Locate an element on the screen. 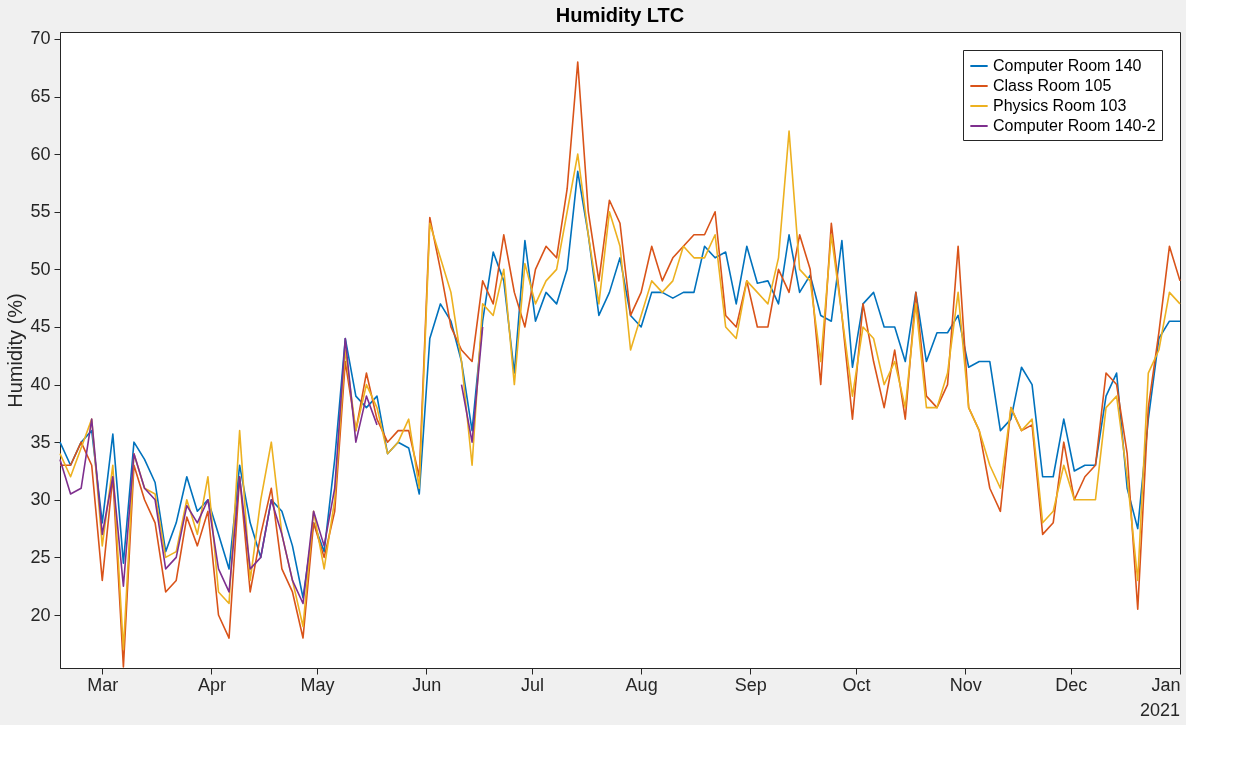 This screenshot has height=769, width=1248. x-tick-label: Jun is located at coordinates (427, 684).